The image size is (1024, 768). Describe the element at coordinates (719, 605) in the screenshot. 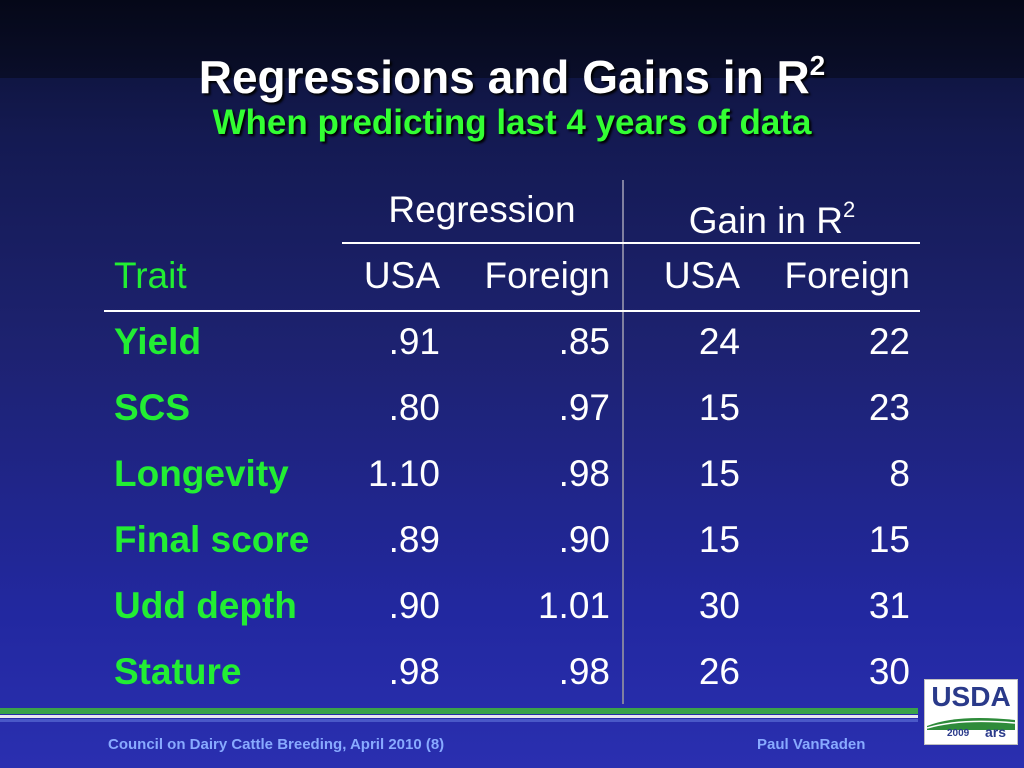

I see `gain-usa: 30` at that location.